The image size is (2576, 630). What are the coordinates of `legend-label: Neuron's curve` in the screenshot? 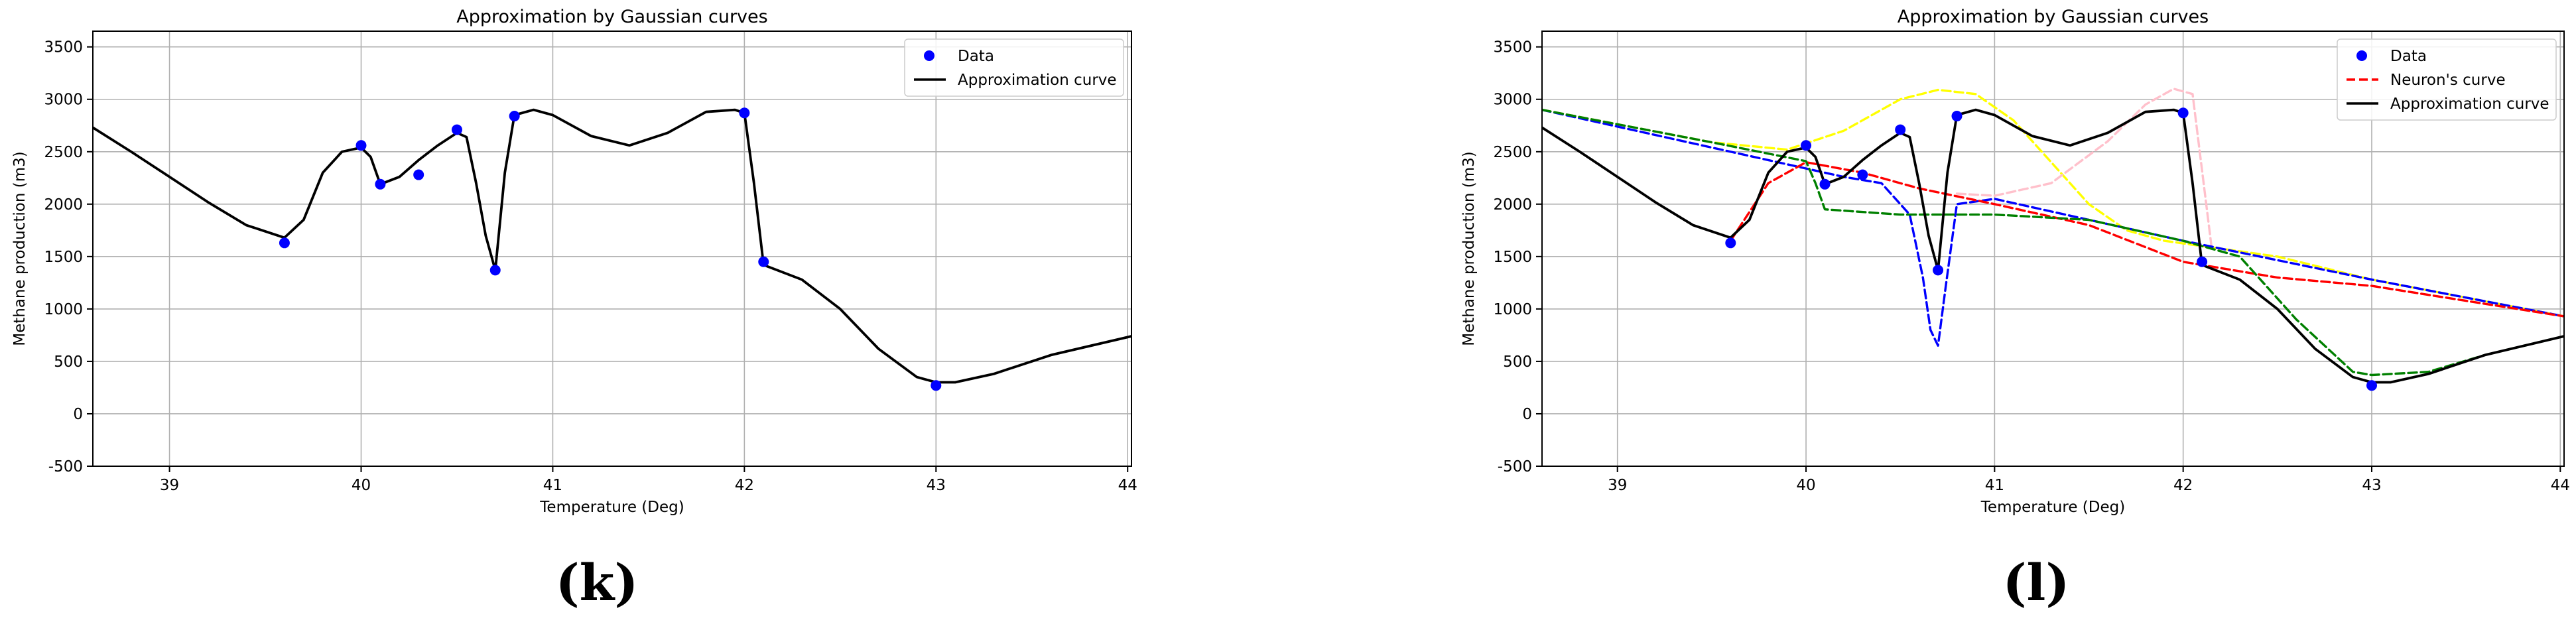 It's located at (2448, 80).